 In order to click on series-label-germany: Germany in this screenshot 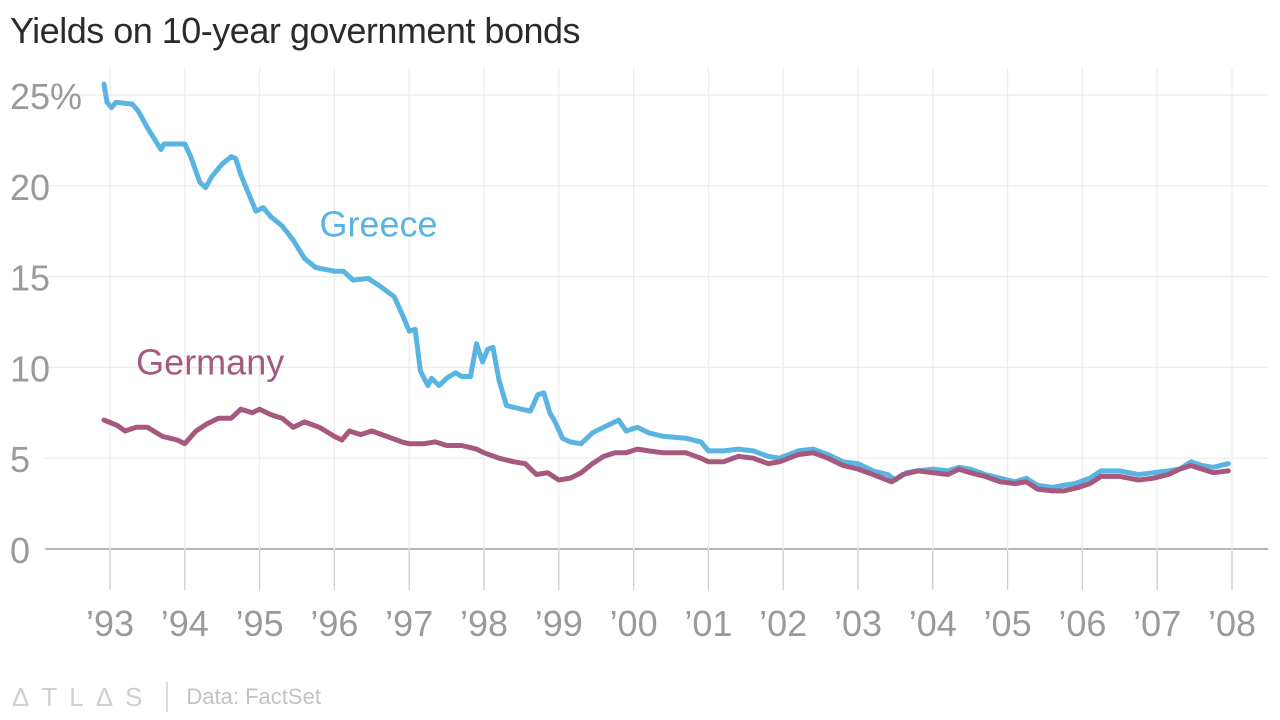, I will do `click(210, 362)`.